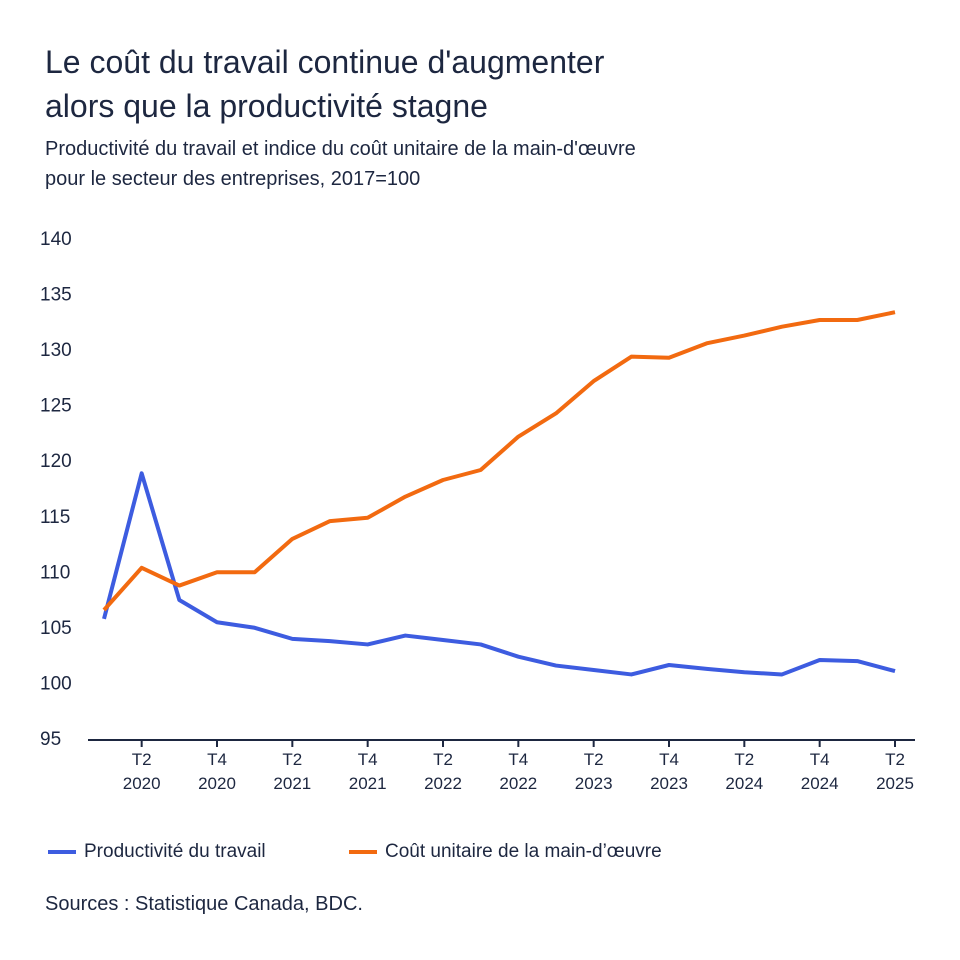 The image size is (960, 960). Describe the element at coordinates (744, 771) in the screenshot. I see `x-tick-label: T2 2024` at that location.